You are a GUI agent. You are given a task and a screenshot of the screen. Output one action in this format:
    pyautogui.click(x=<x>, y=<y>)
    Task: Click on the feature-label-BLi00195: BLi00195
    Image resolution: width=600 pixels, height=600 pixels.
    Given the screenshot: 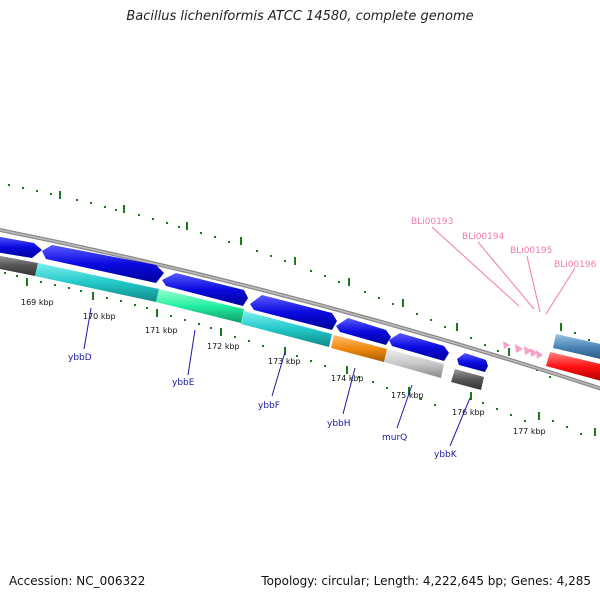 What is the action you would take?
    pyautogui.click(x=531, y=251)
    